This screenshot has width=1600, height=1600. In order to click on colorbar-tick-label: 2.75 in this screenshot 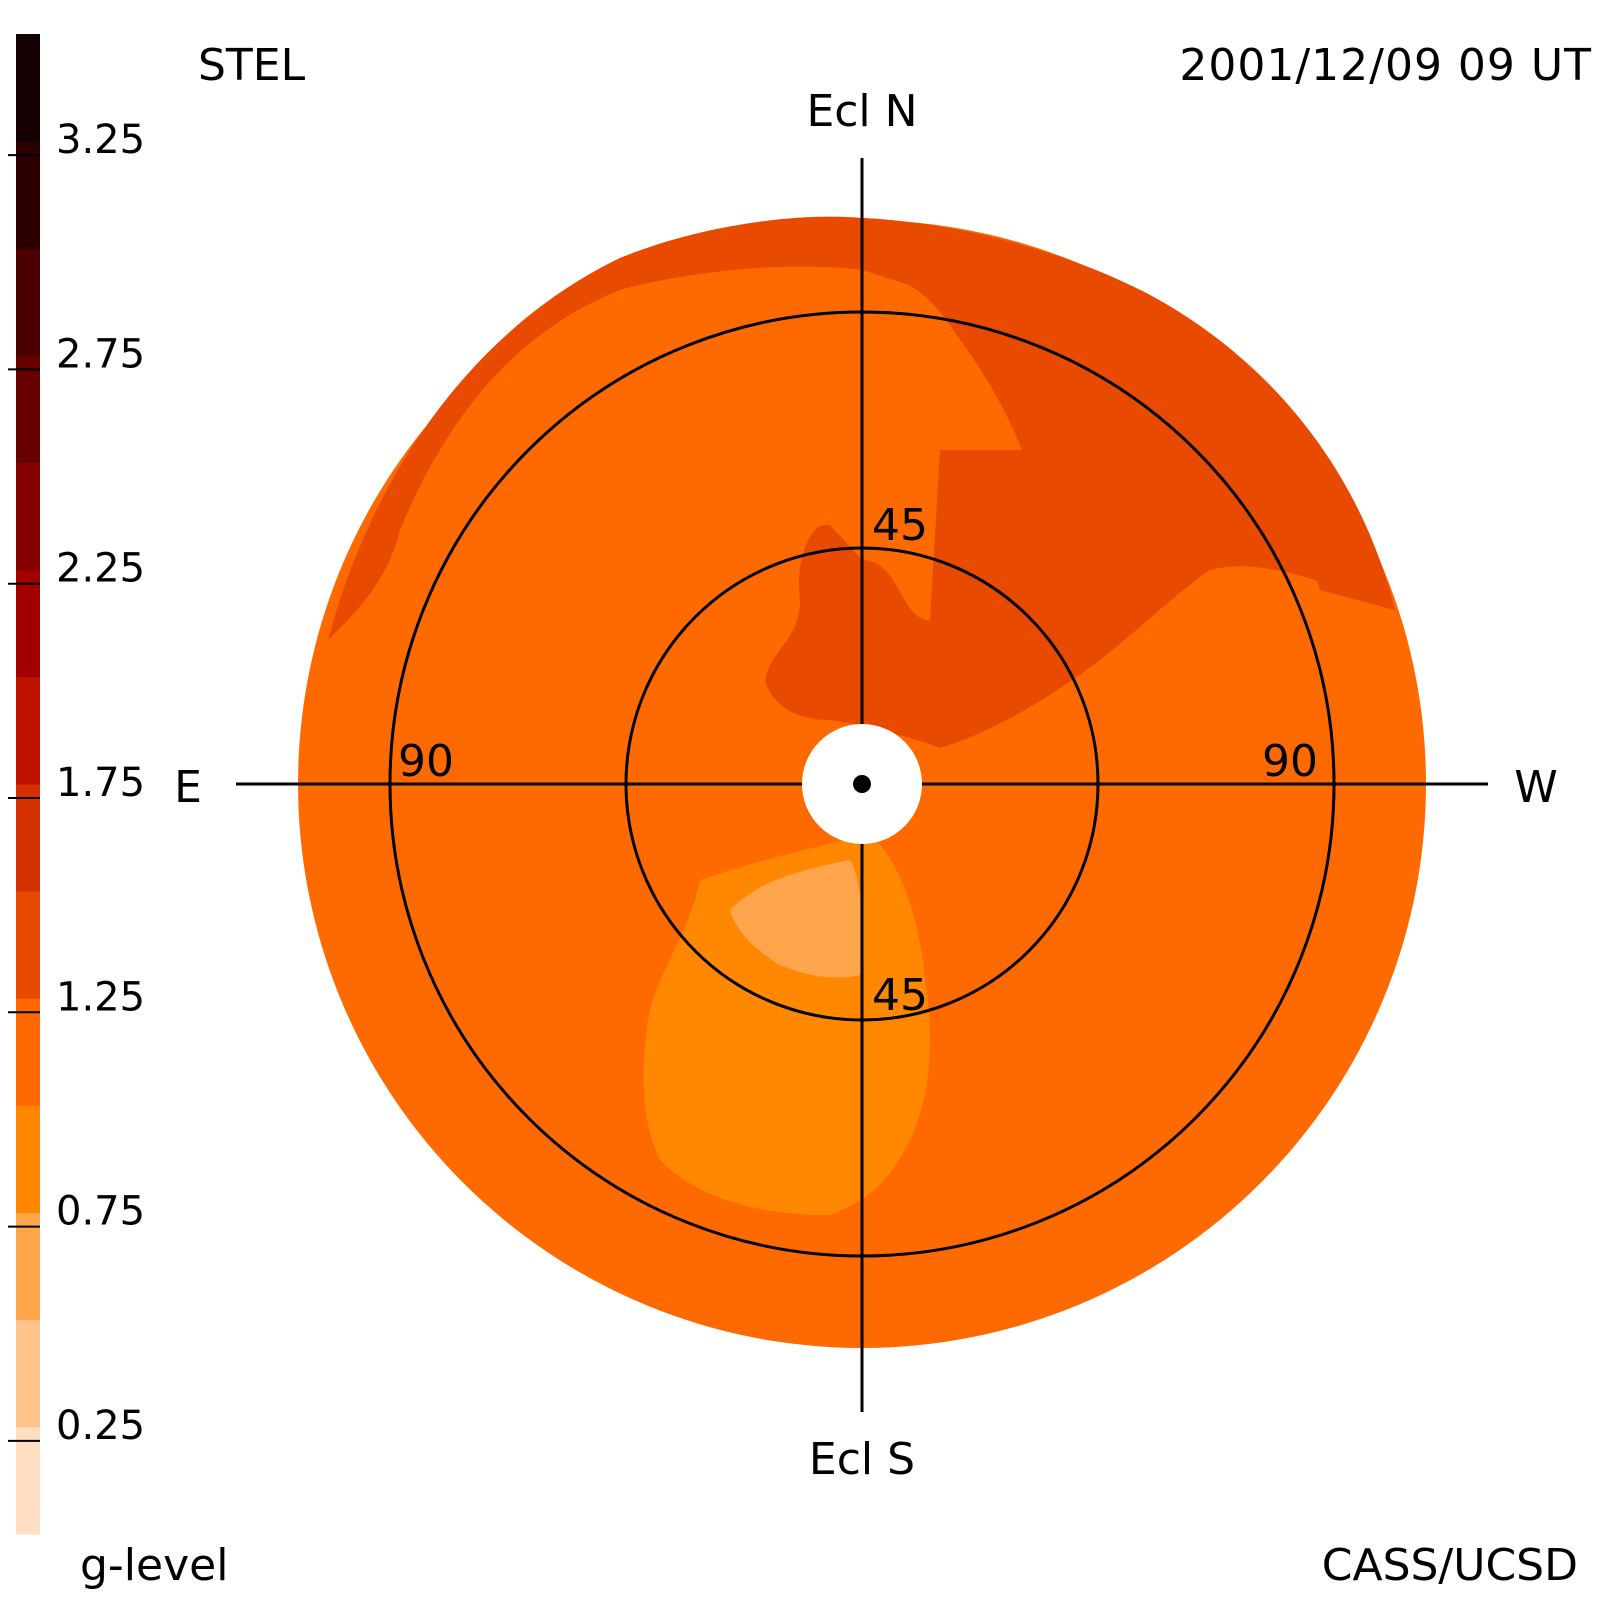, I will do `click(100, 354)`.